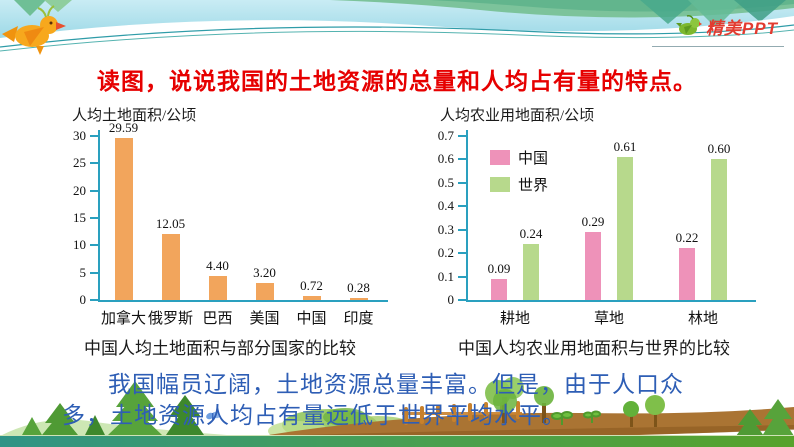 The image size is (794, 447). Describe the element at coordinates (83, 272) in the screenshot. I see `y-tick-label: 5` at that location.